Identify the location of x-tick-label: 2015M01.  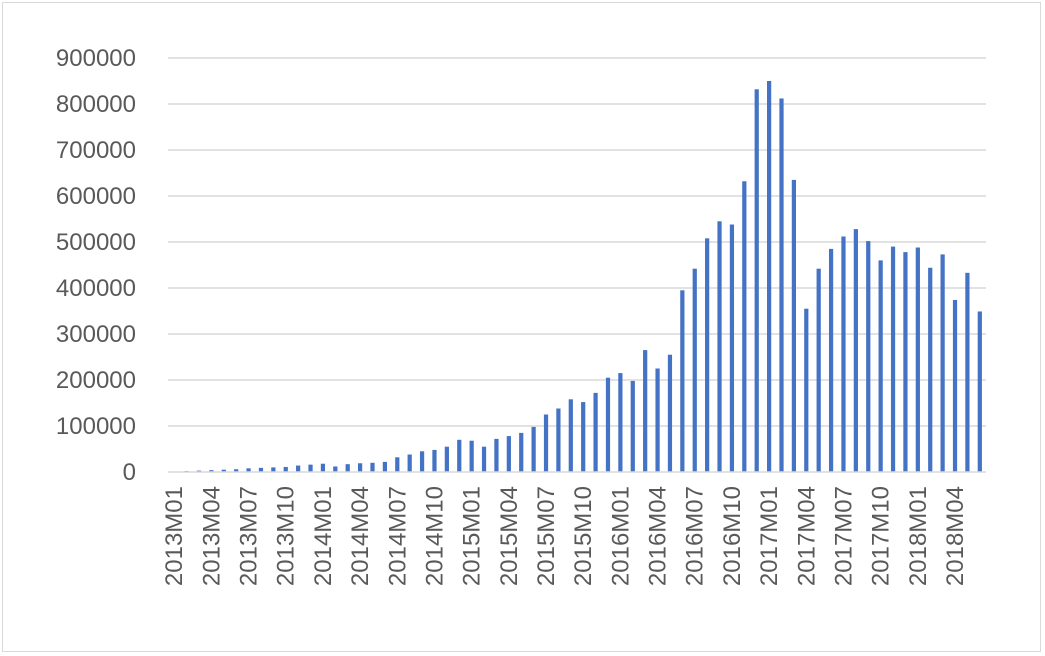
(472, 536).